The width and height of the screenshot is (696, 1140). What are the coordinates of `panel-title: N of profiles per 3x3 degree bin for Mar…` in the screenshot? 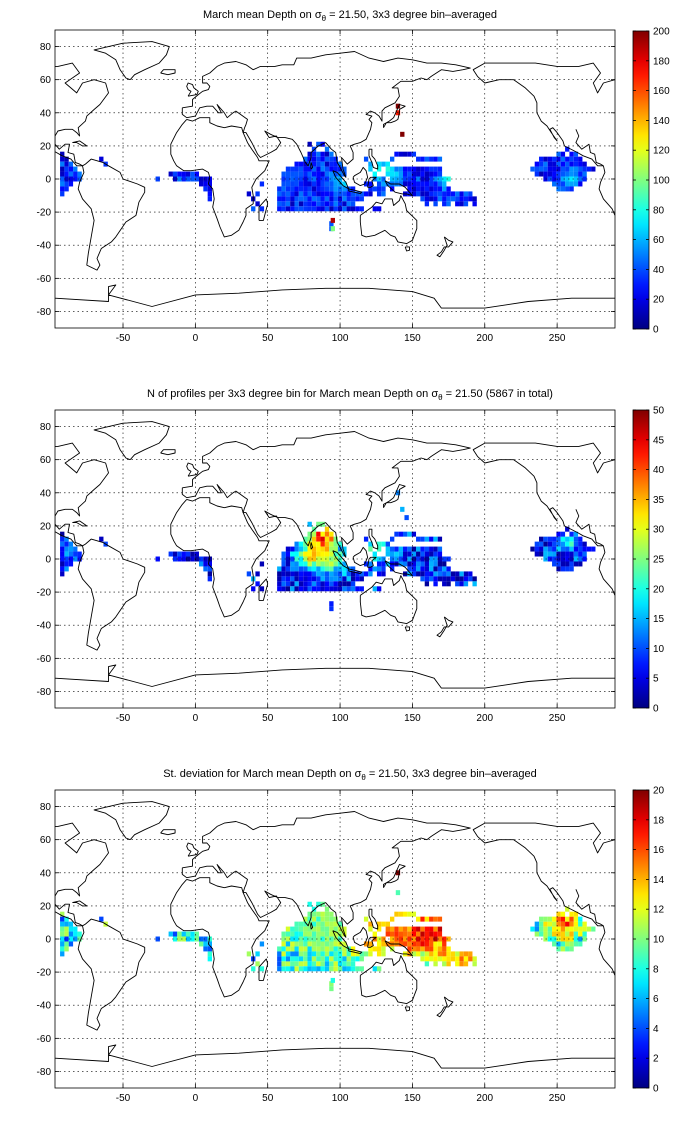 It's located at (350, 395).